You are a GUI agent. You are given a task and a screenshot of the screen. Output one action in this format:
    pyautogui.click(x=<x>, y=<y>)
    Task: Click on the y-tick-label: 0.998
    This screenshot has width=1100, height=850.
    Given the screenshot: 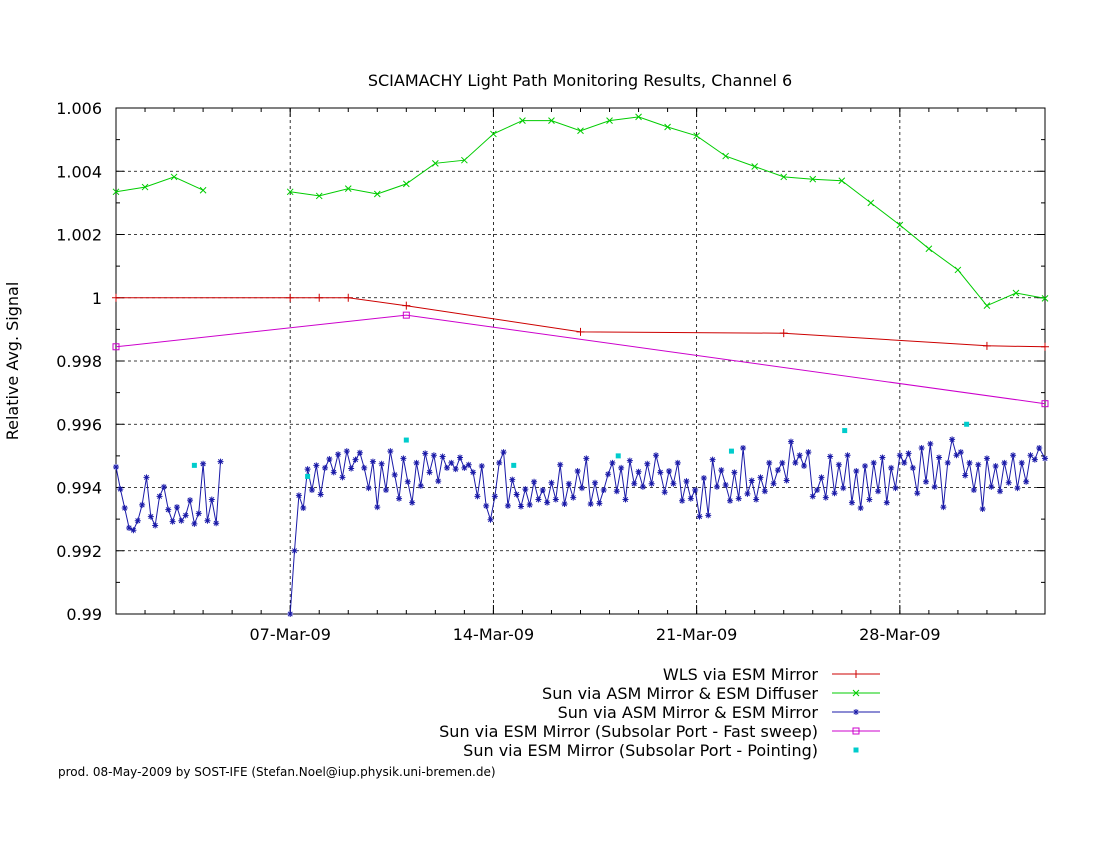 What is the action you would take?
    pyautogui.click(x=79, y=361)
    